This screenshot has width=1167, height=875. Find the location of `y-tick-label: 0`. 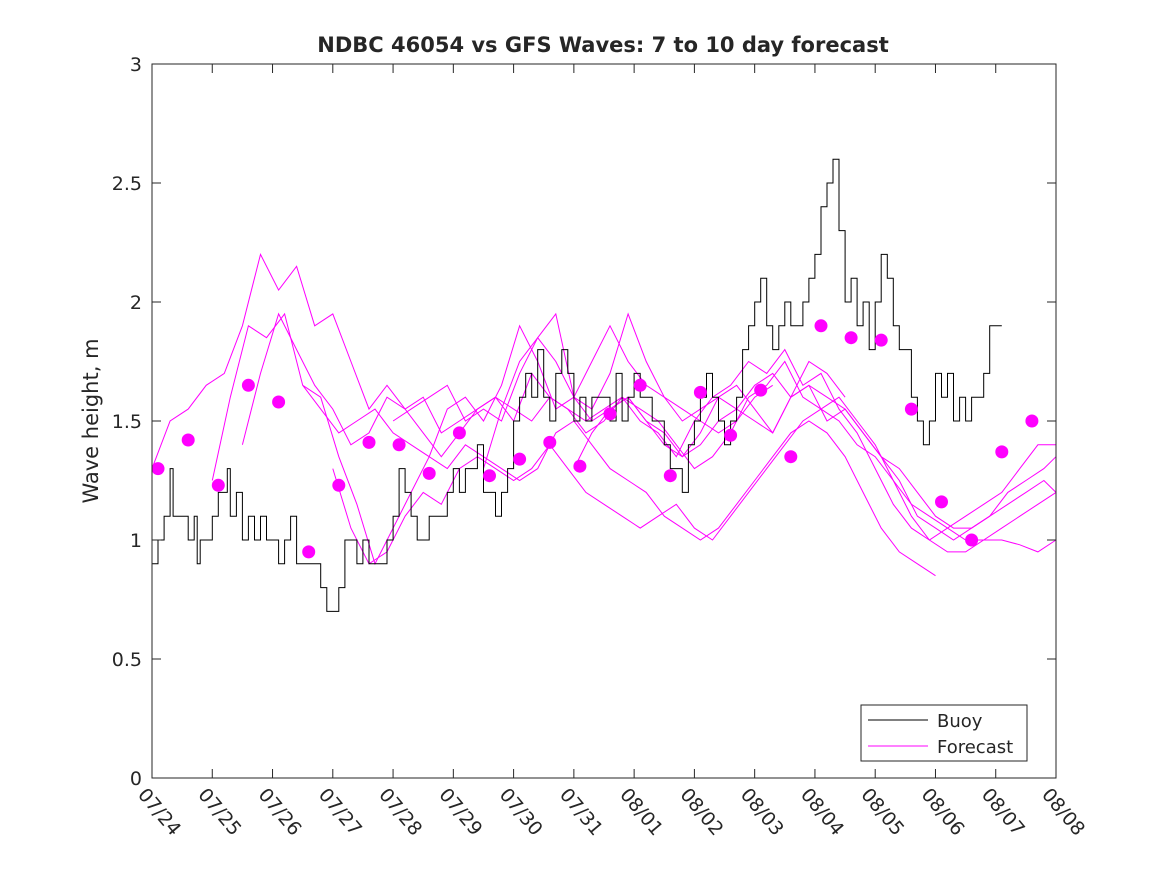

y-tick-label: 0 is located at coordinates (136, 779).